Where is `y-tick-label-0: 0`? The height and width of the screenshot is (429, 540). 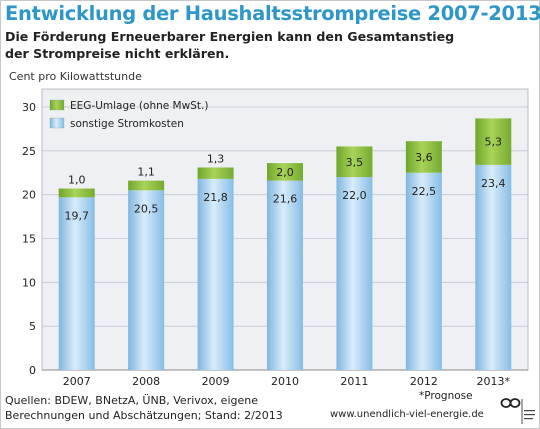 y-tick-label-0: 0 is located at coordinates (32, 370).